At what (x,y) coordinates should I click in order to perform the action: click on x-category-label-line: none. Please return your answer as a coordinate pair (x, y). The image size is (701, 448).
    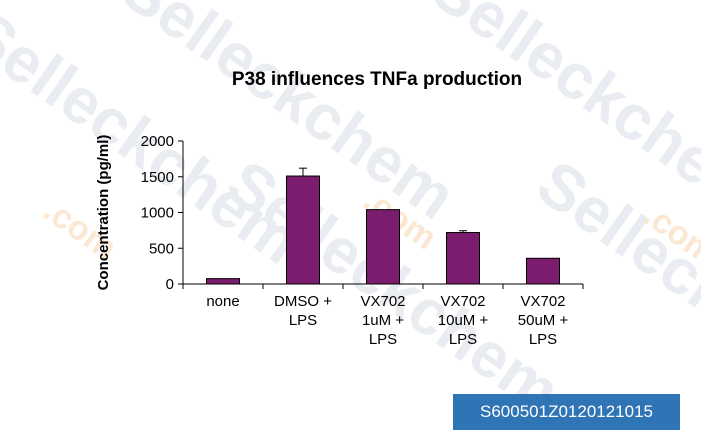
    Looking at the image, I should click on (222, 301).